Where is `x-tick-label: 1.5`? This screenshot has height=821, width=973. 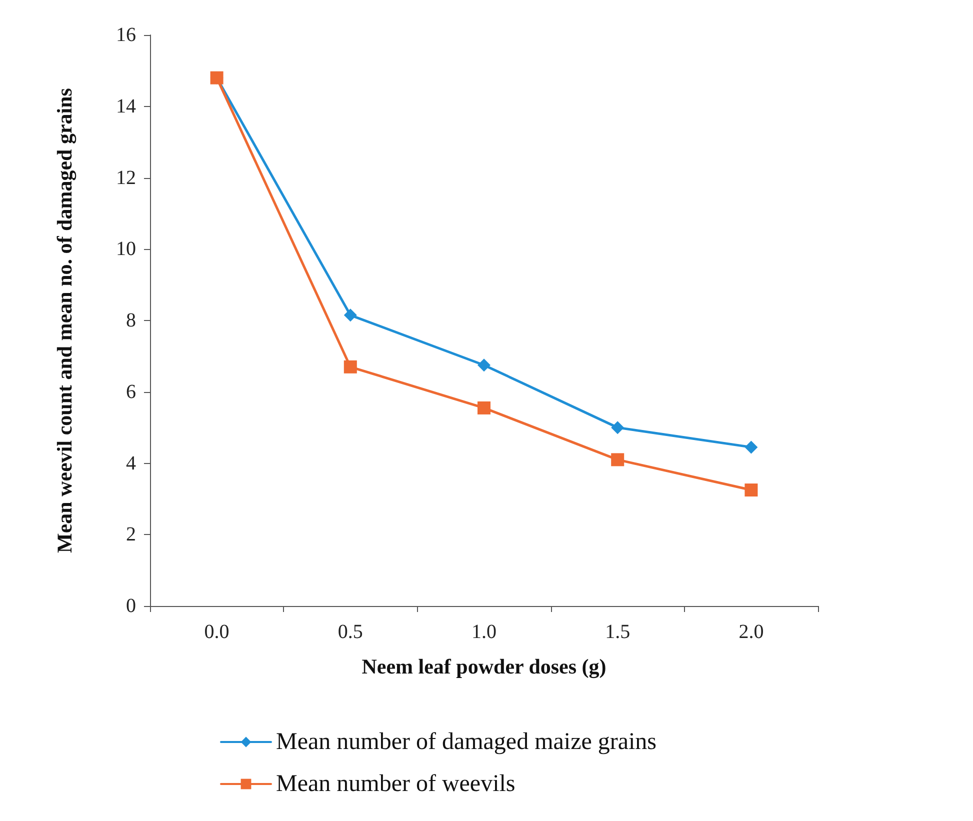
x-tick-label: 1.5 is located at coordinates (617, 632).